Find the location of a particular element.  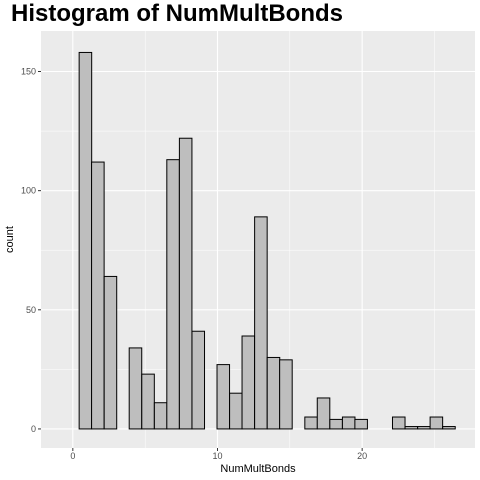

y-axis: 0 50 100 150 is located at coordinates (31, 250).